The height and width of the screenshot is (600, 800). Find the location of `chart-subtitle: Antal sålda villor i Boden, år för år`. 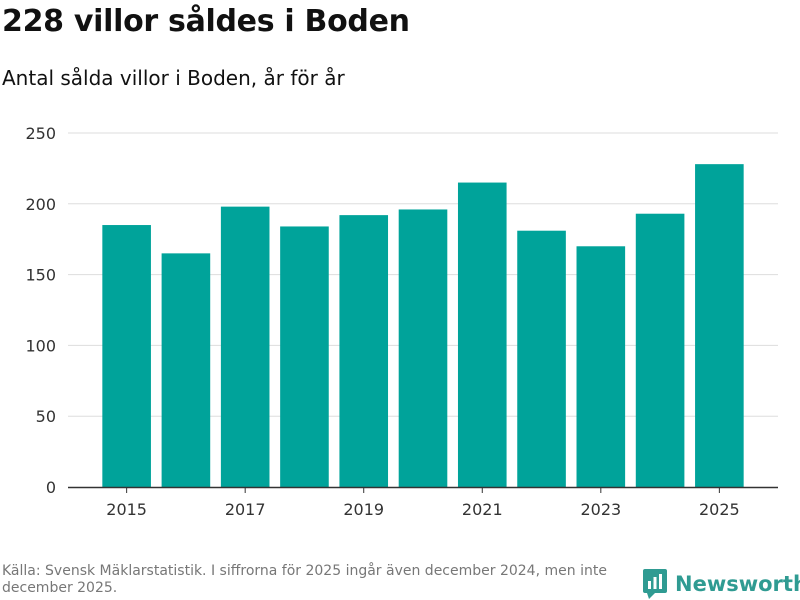

chart-subtitle: Antal sålda villor i Boden, år för år is located at coordinates (173, 78).